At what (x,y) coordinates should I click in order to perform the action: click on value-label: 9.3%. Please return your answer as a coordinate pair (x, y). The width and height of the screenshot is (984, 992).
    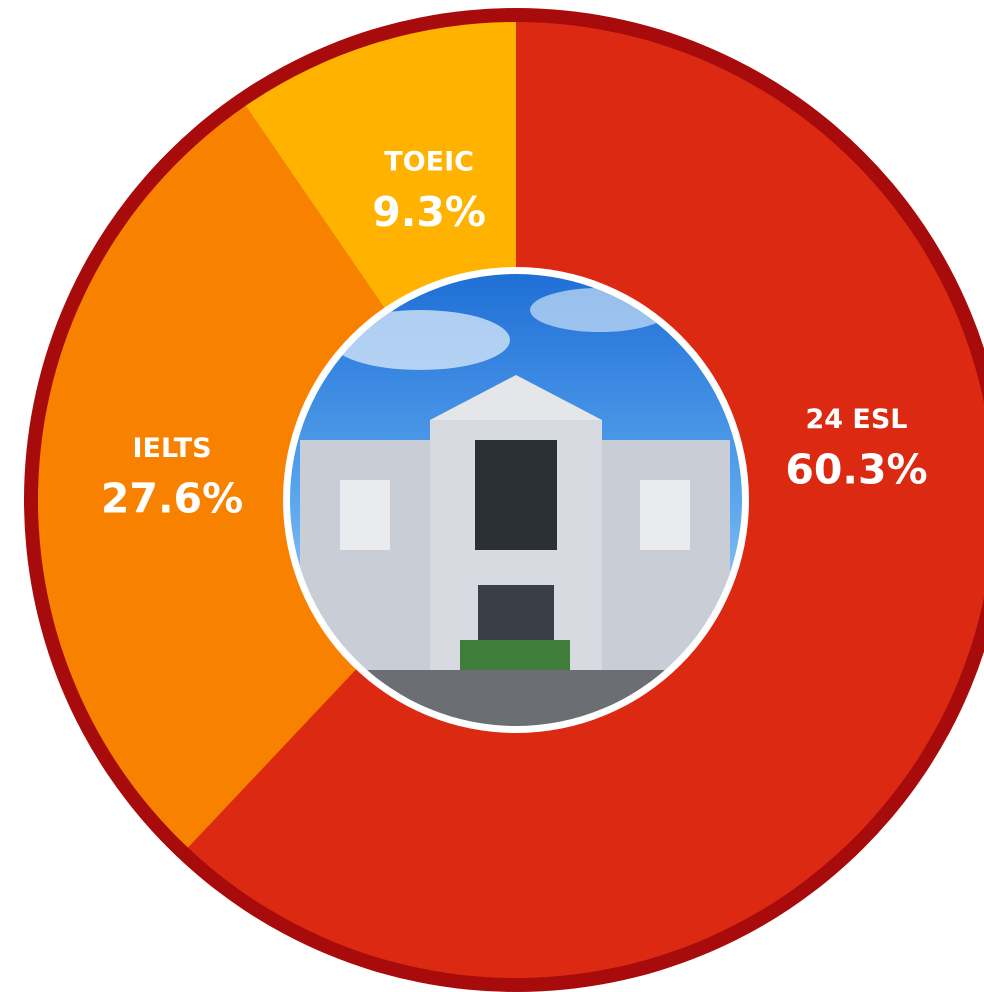
    Looking at the image, I should click on (429, 212).